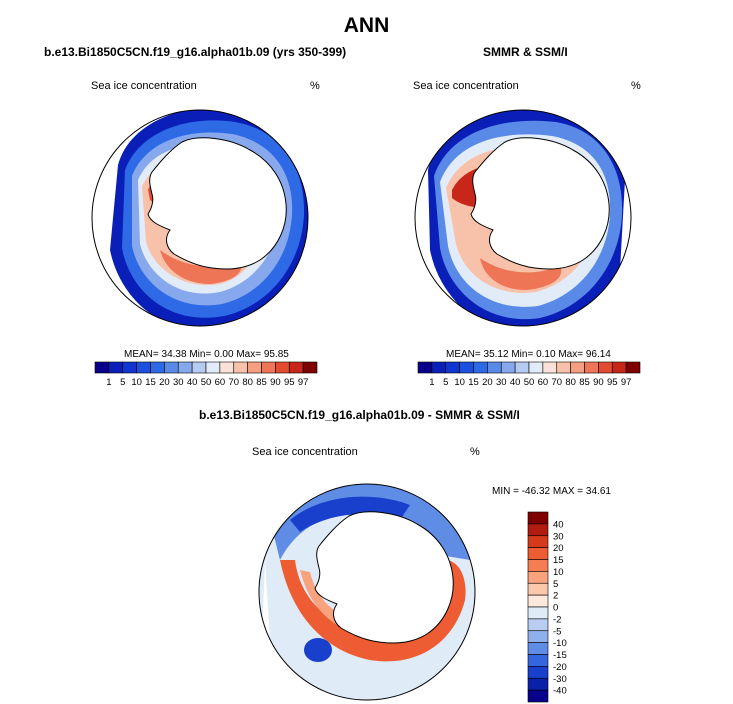 The image size is (733, 704). Describe the element at coordinates (122, 382) in the screenshot. I see `cb1-tick-label: 5` at that location.